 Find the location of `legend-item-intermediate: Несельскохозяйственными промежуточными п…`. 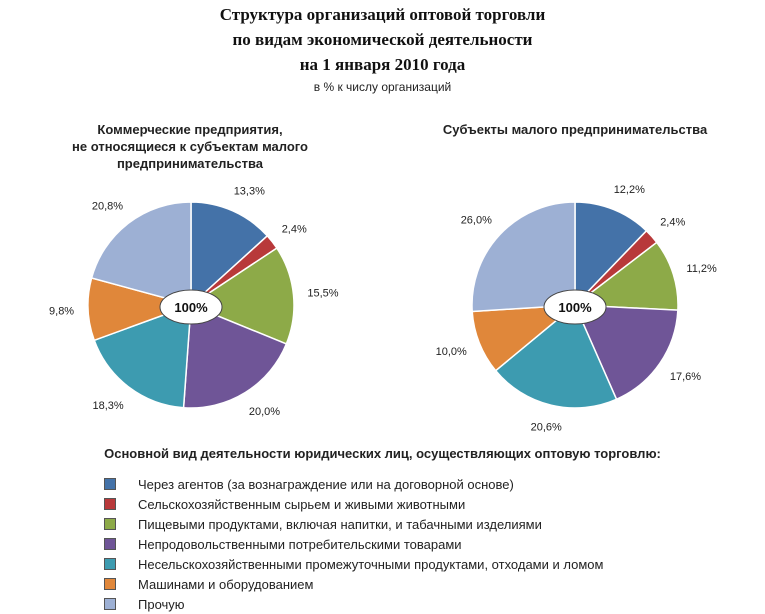

legend-item-intermediate: Несельскохозяйственными промежуточными п… is located at coordinates (353, 564).